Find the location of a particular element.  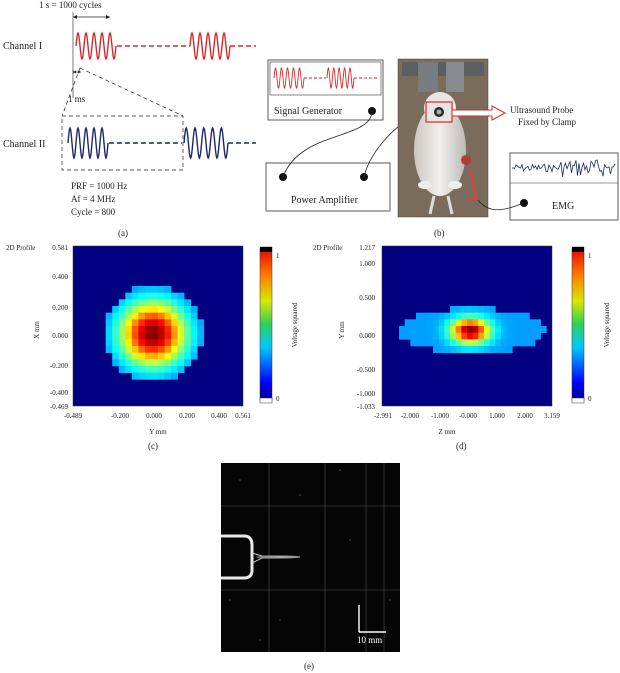

c-xtick: -0.200 is located at coordinates (120, 416).